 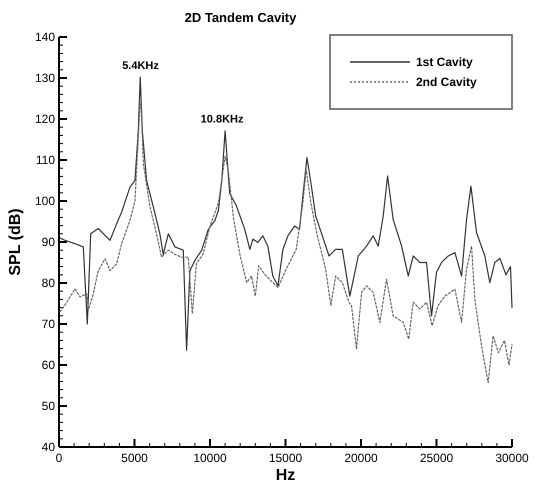 What do you see at coordinates (49, 365) in the screenshot?
I see `y-tick-label: 60` at bounding box center [49, 365].